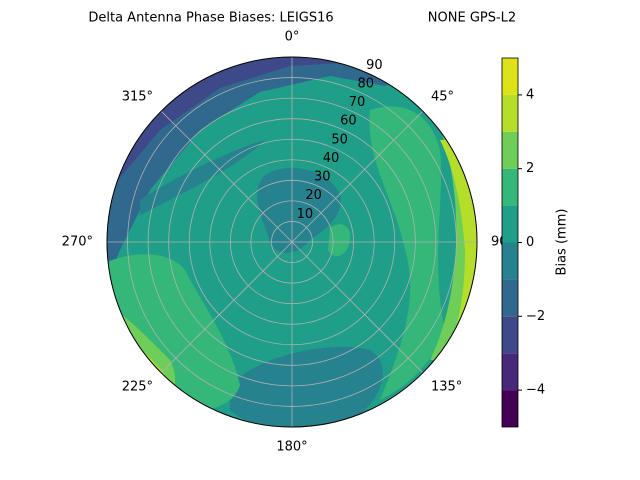 The image size is (640, 480). I want to click on r-tick-label: 10, so click(305, 214).